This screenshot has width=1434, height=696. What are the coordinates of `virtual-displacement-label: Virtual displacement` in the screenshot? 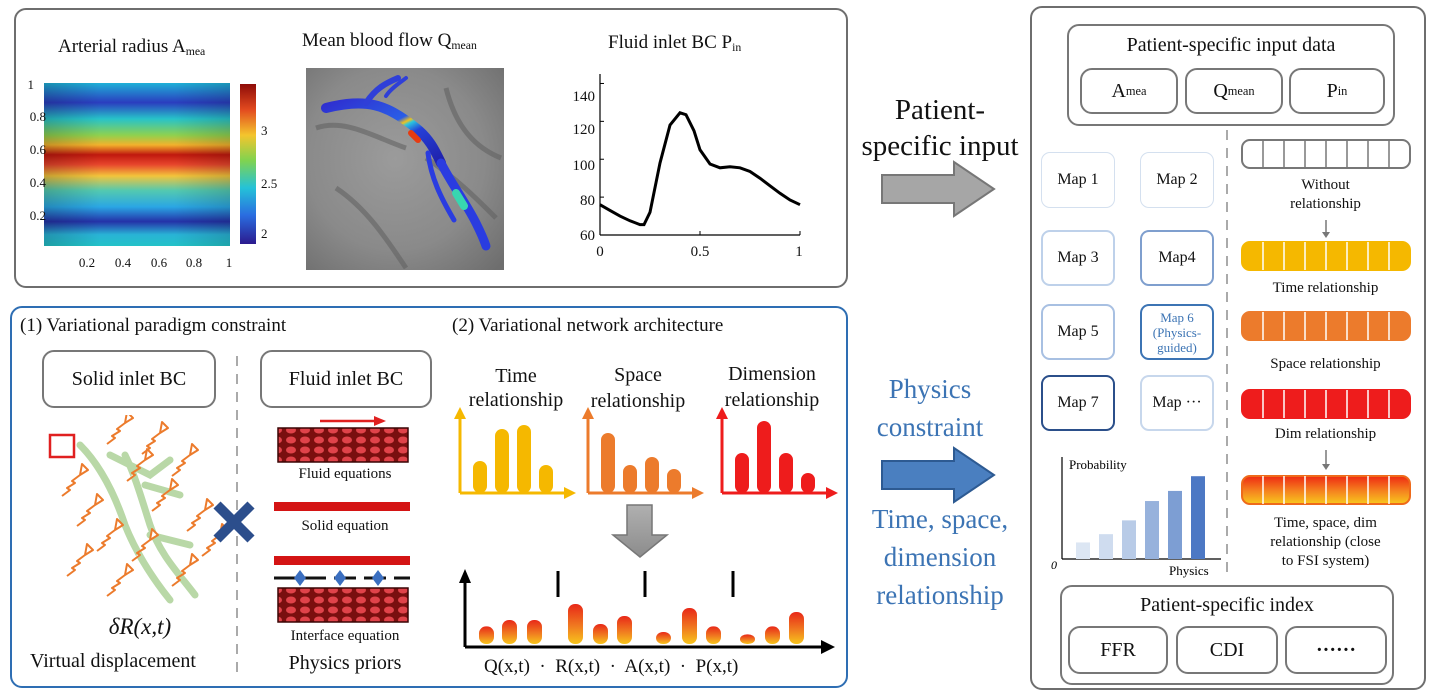 It's located at (113, 661).